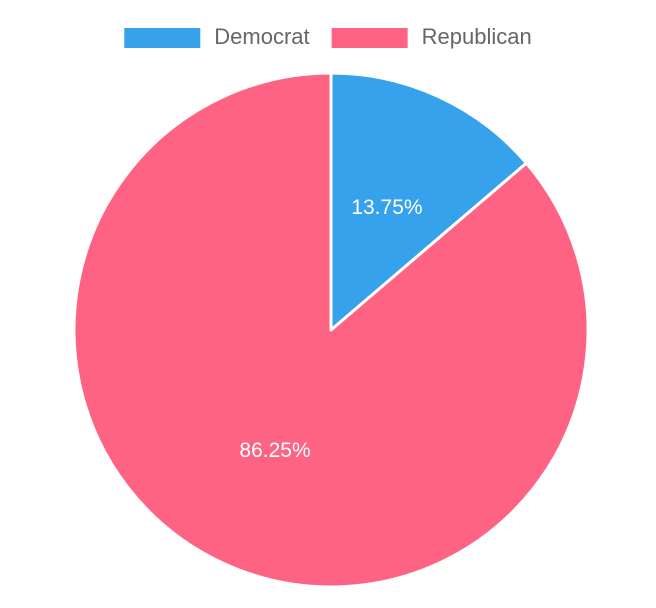  I want to click on legend-item-democrat: Democrat, so click(217, 36).